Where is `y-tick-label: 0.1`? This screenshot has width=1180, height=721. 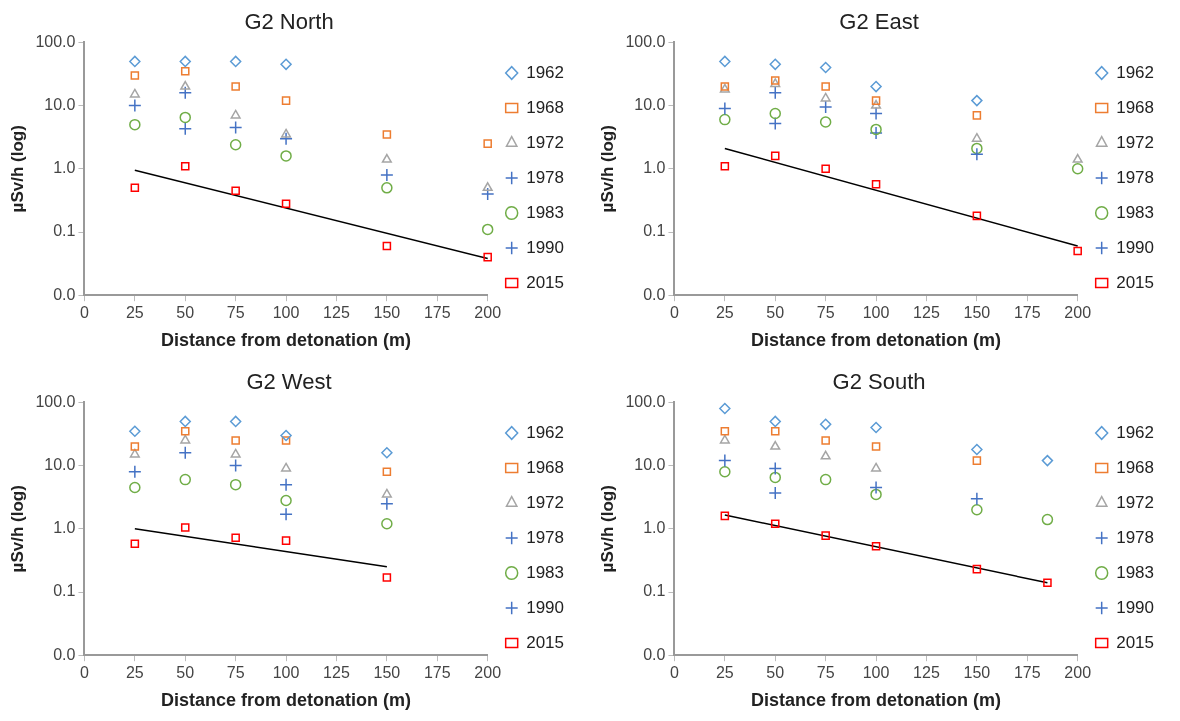 y-tick-label: 0.1 is located at coordinates (64, 591).